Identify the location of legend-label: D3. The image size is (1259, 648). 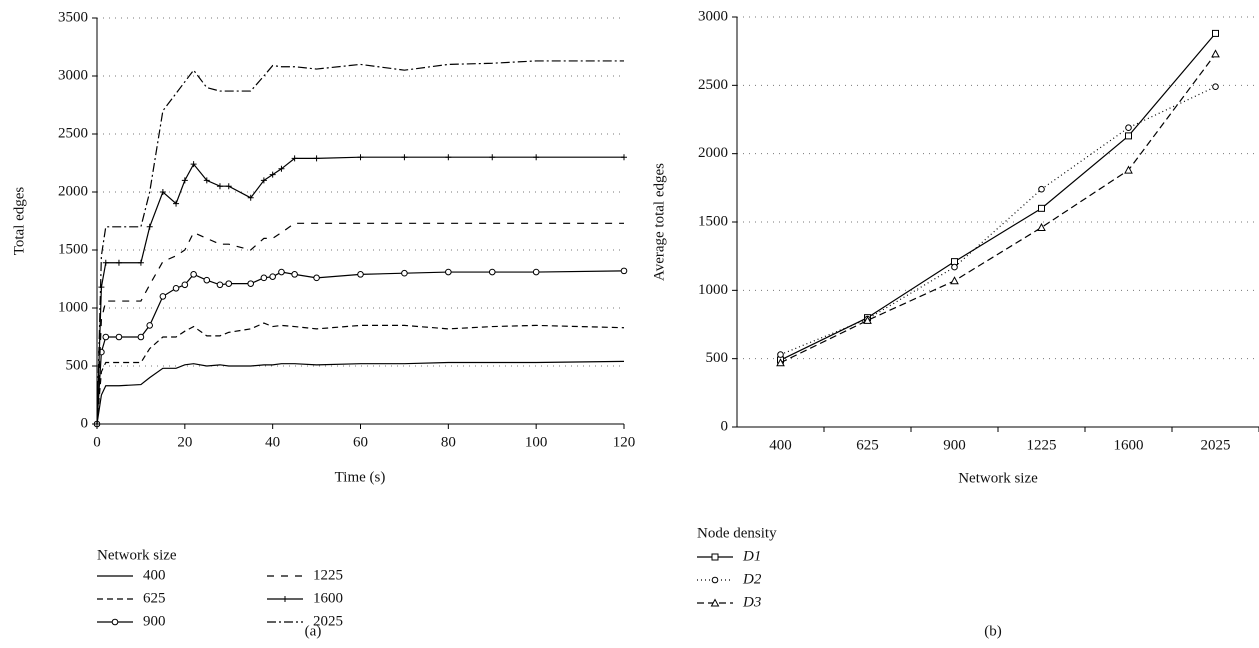
(751, 602).